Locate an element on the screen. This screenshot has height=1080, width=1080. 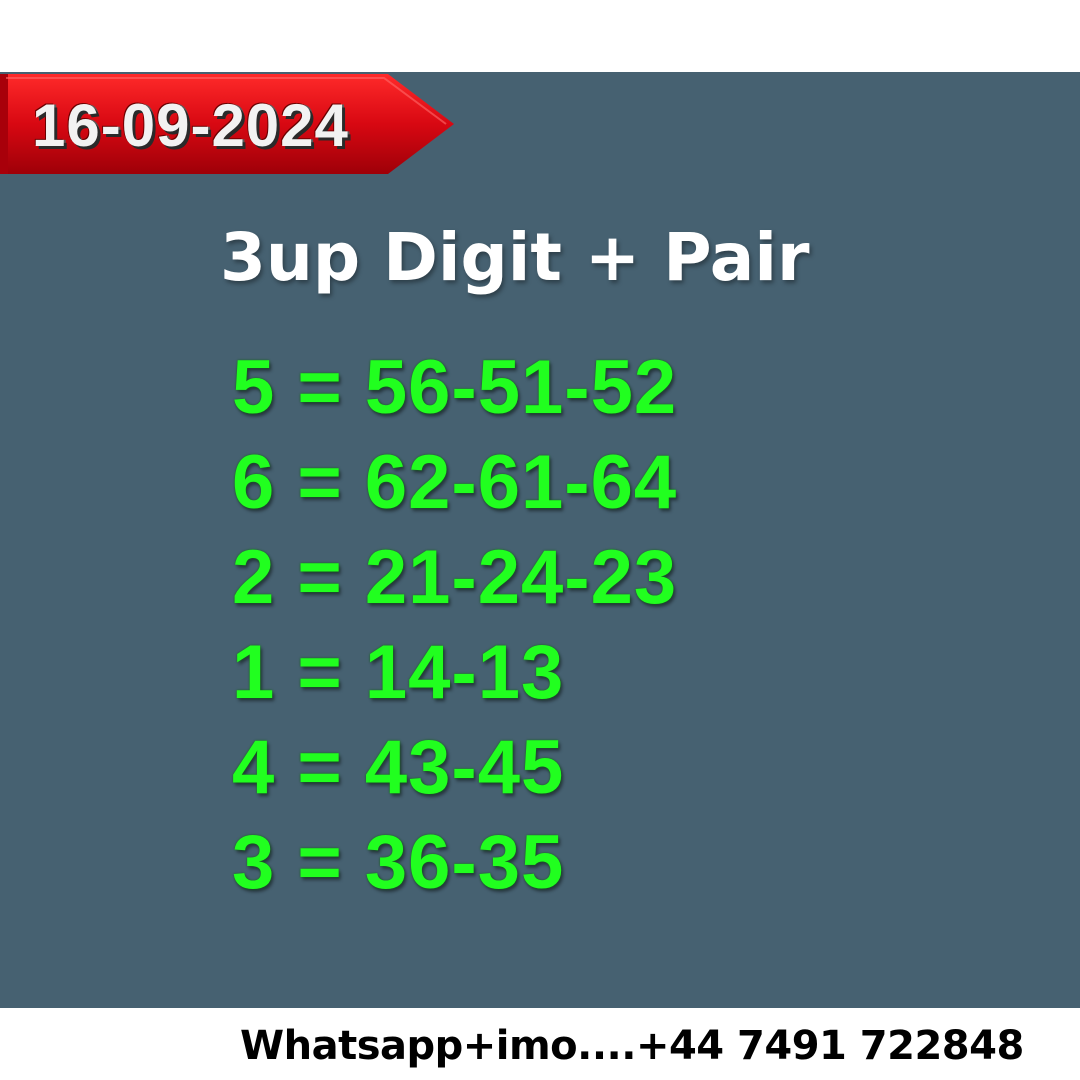
number-row: 3 = 36-35 is located at coordinates (398, 862).